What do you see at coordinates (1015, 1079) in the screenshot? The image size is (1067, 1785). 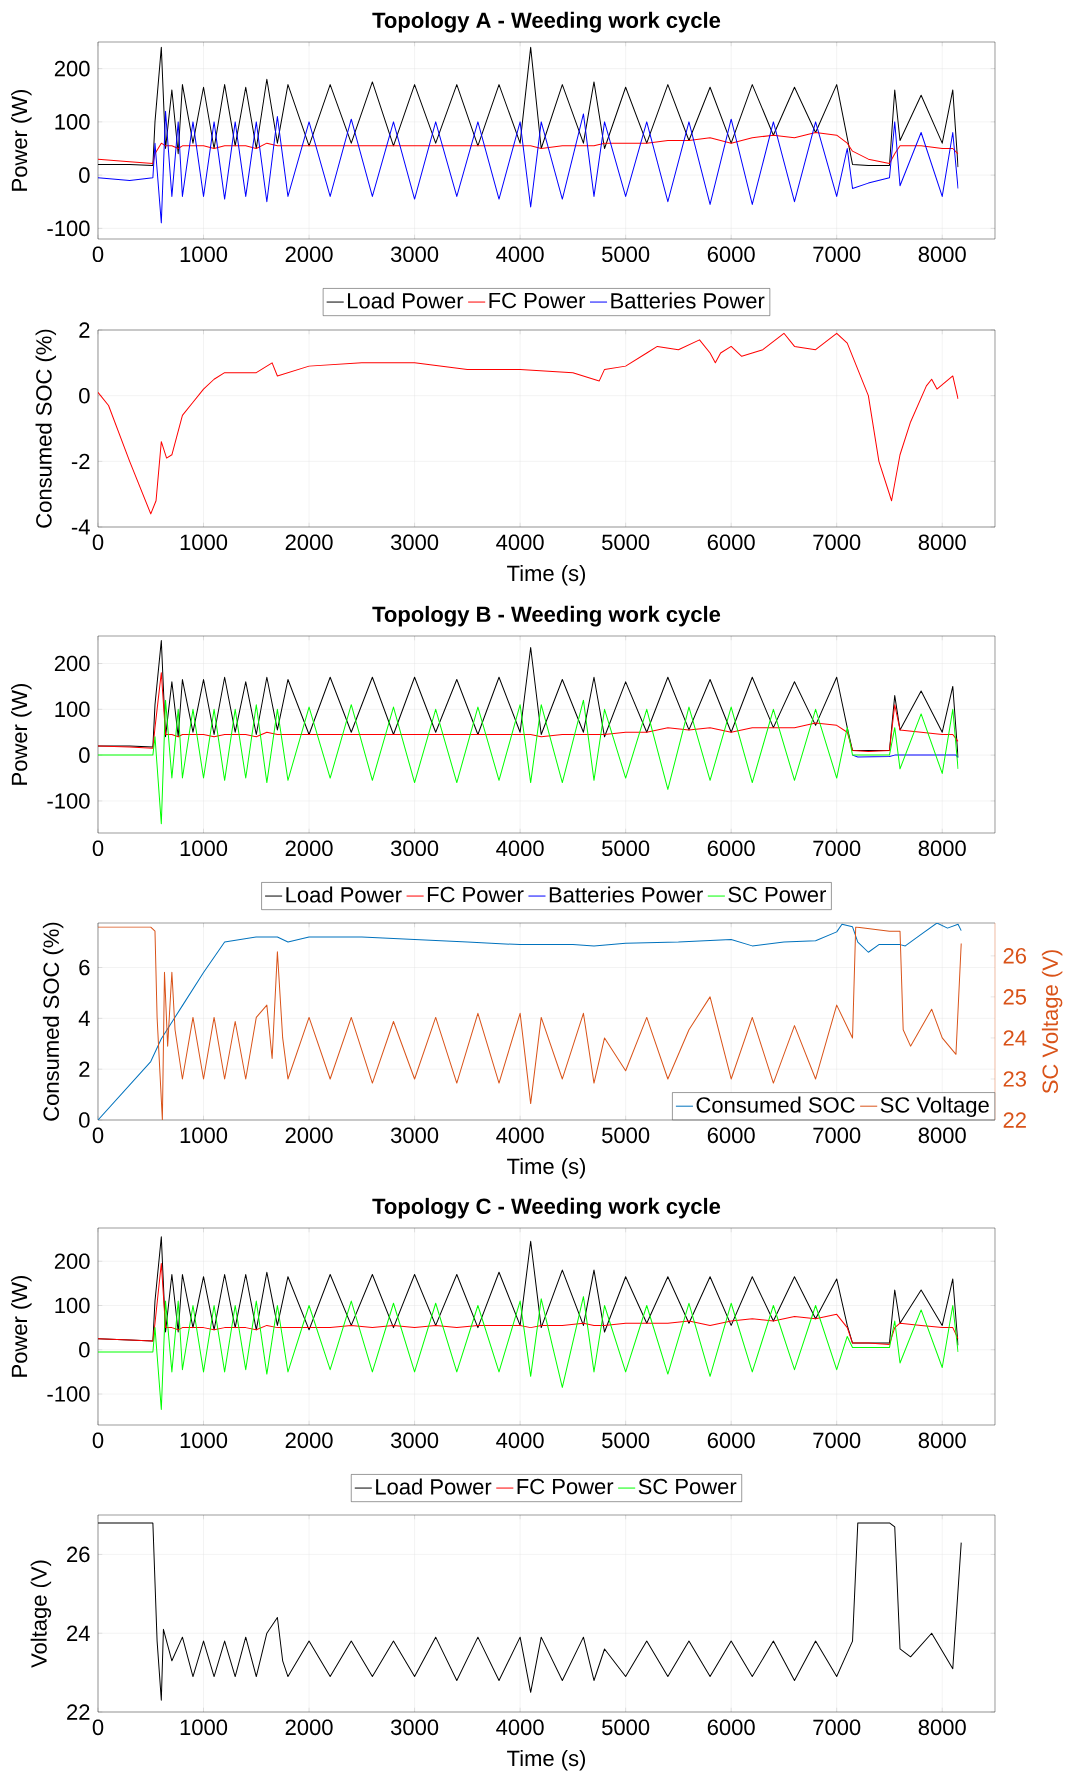 I see `y2-tick-label: 23` at bounding box center [1015, 1079].